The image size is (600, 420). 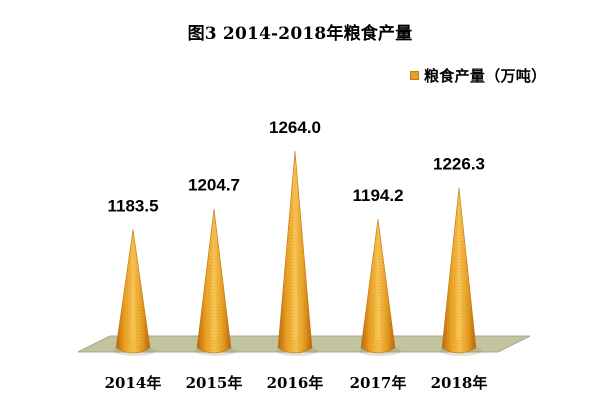 I want to click on x-tick-label: 2017年, so click(x=378, y=383).